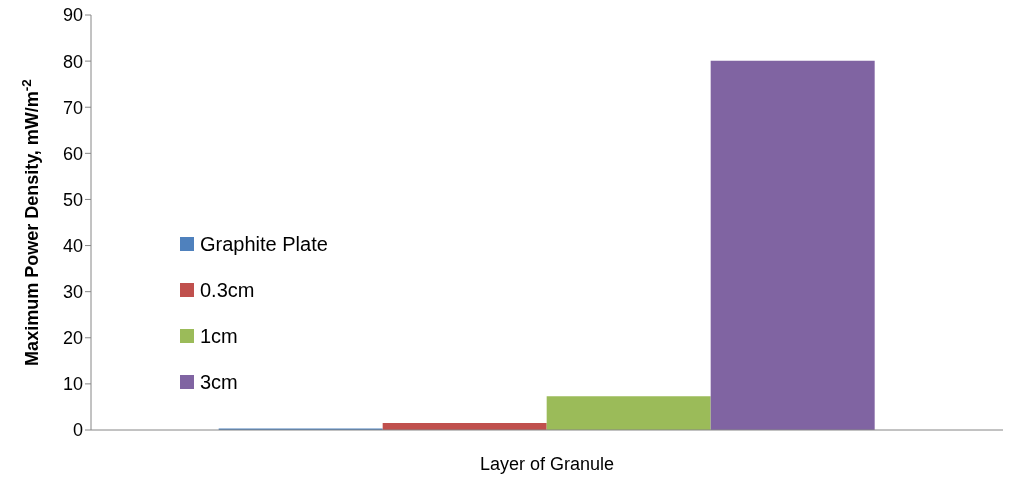  Describe the element at coordinates (72, 292) in the screenshot. I see `y-tick-label: 30` at that location.